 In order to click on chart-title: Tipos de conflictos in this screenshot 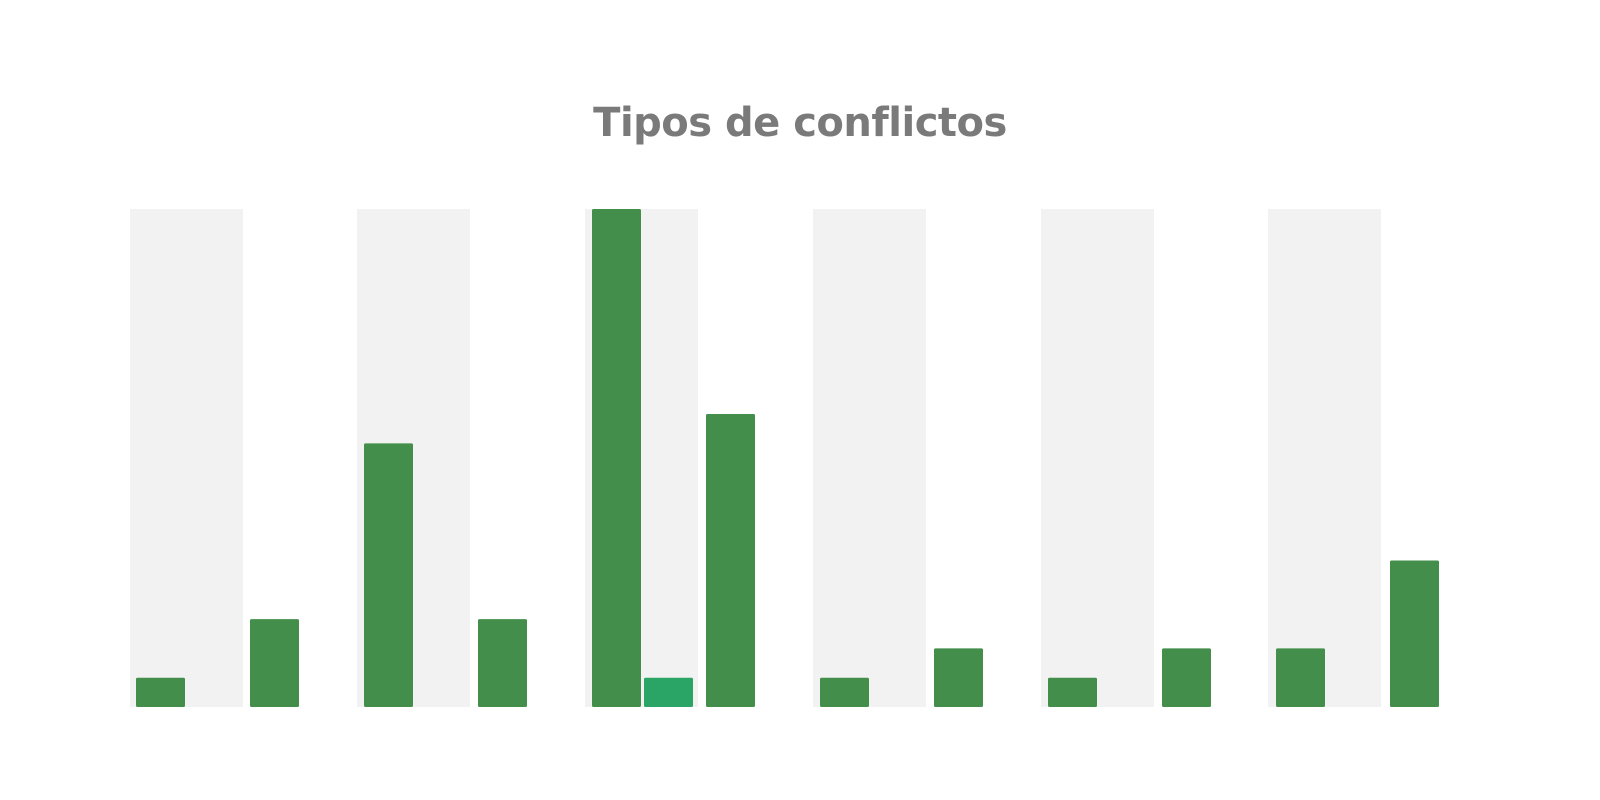, I will do `click(800, 123)`.